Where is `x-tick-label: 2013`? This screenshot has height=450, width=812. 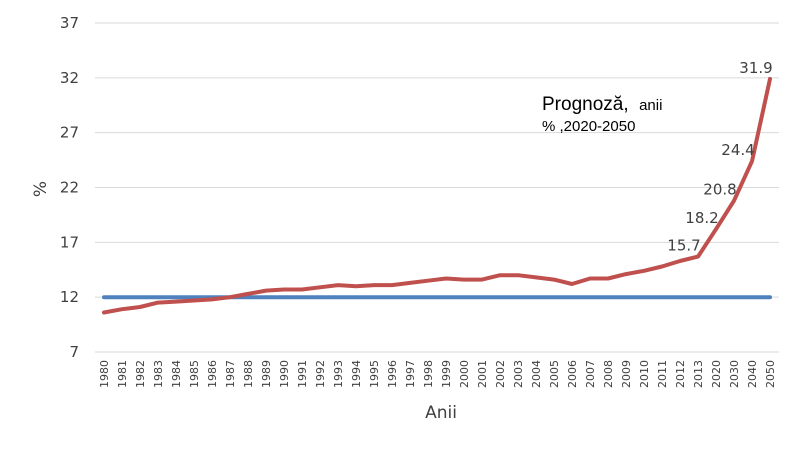 x-tick-label: 2013 is located at coordinates (698, 374).